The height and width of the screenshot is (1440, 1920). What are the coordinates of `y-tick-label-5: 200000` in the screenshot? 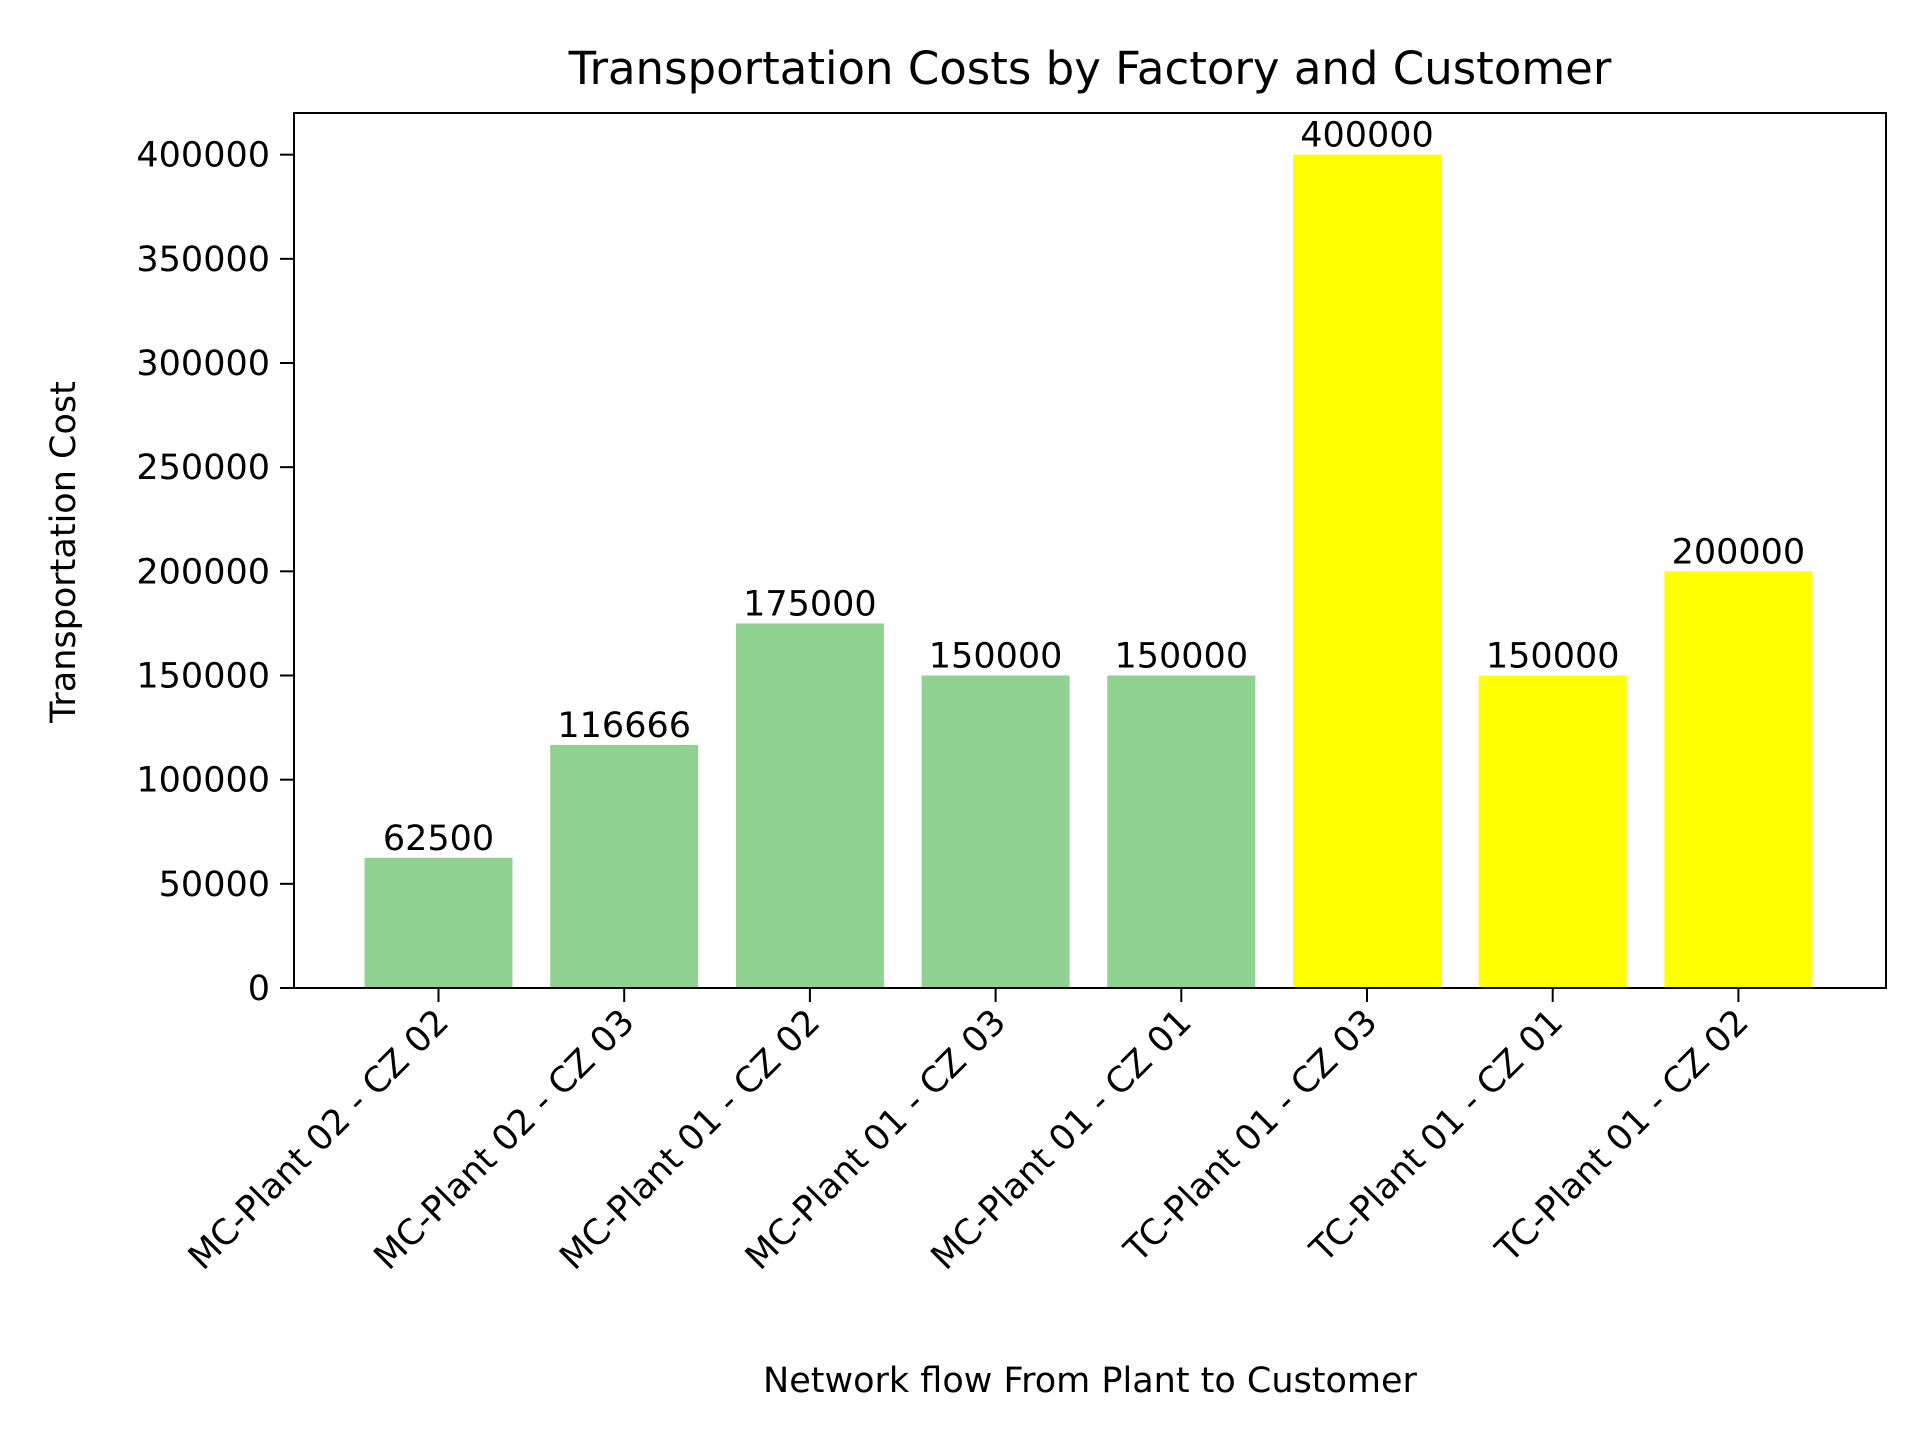 It's located at (203, 572).